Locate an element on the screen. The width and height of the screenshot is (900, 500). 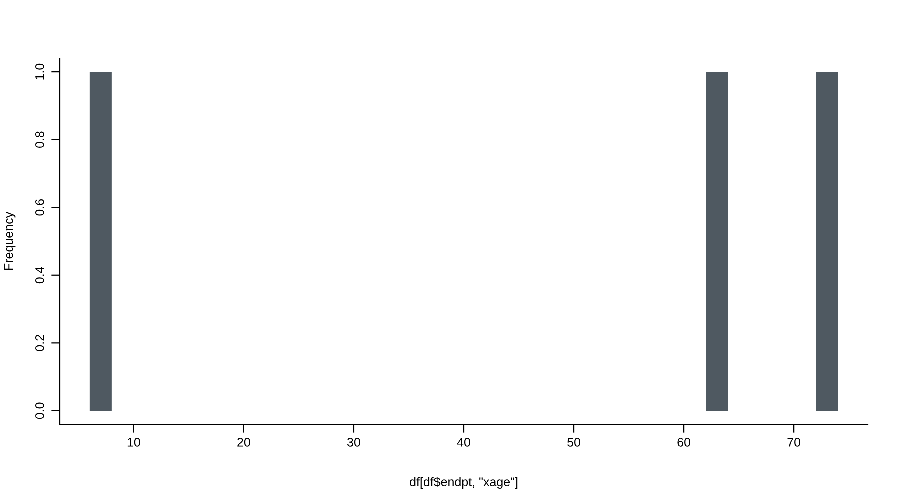
x-tick-label: 10 is located at coordinates (134, 442).